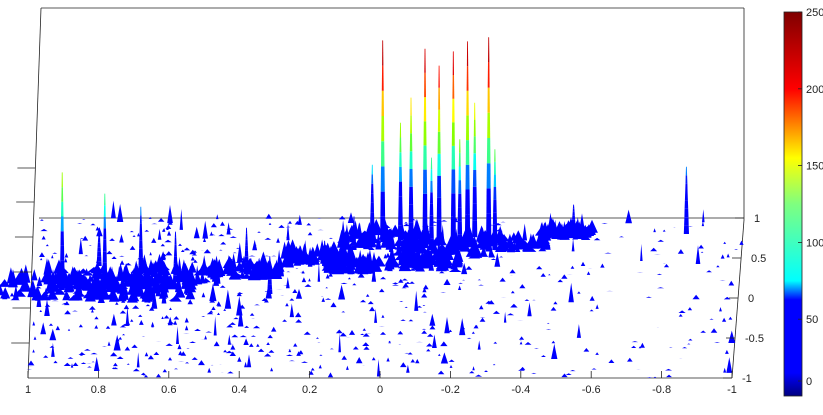  What do you see at coordinates (757, 219) in the screenshot?
I see `y-tick-label: 1` at bounding box center [757, 219].